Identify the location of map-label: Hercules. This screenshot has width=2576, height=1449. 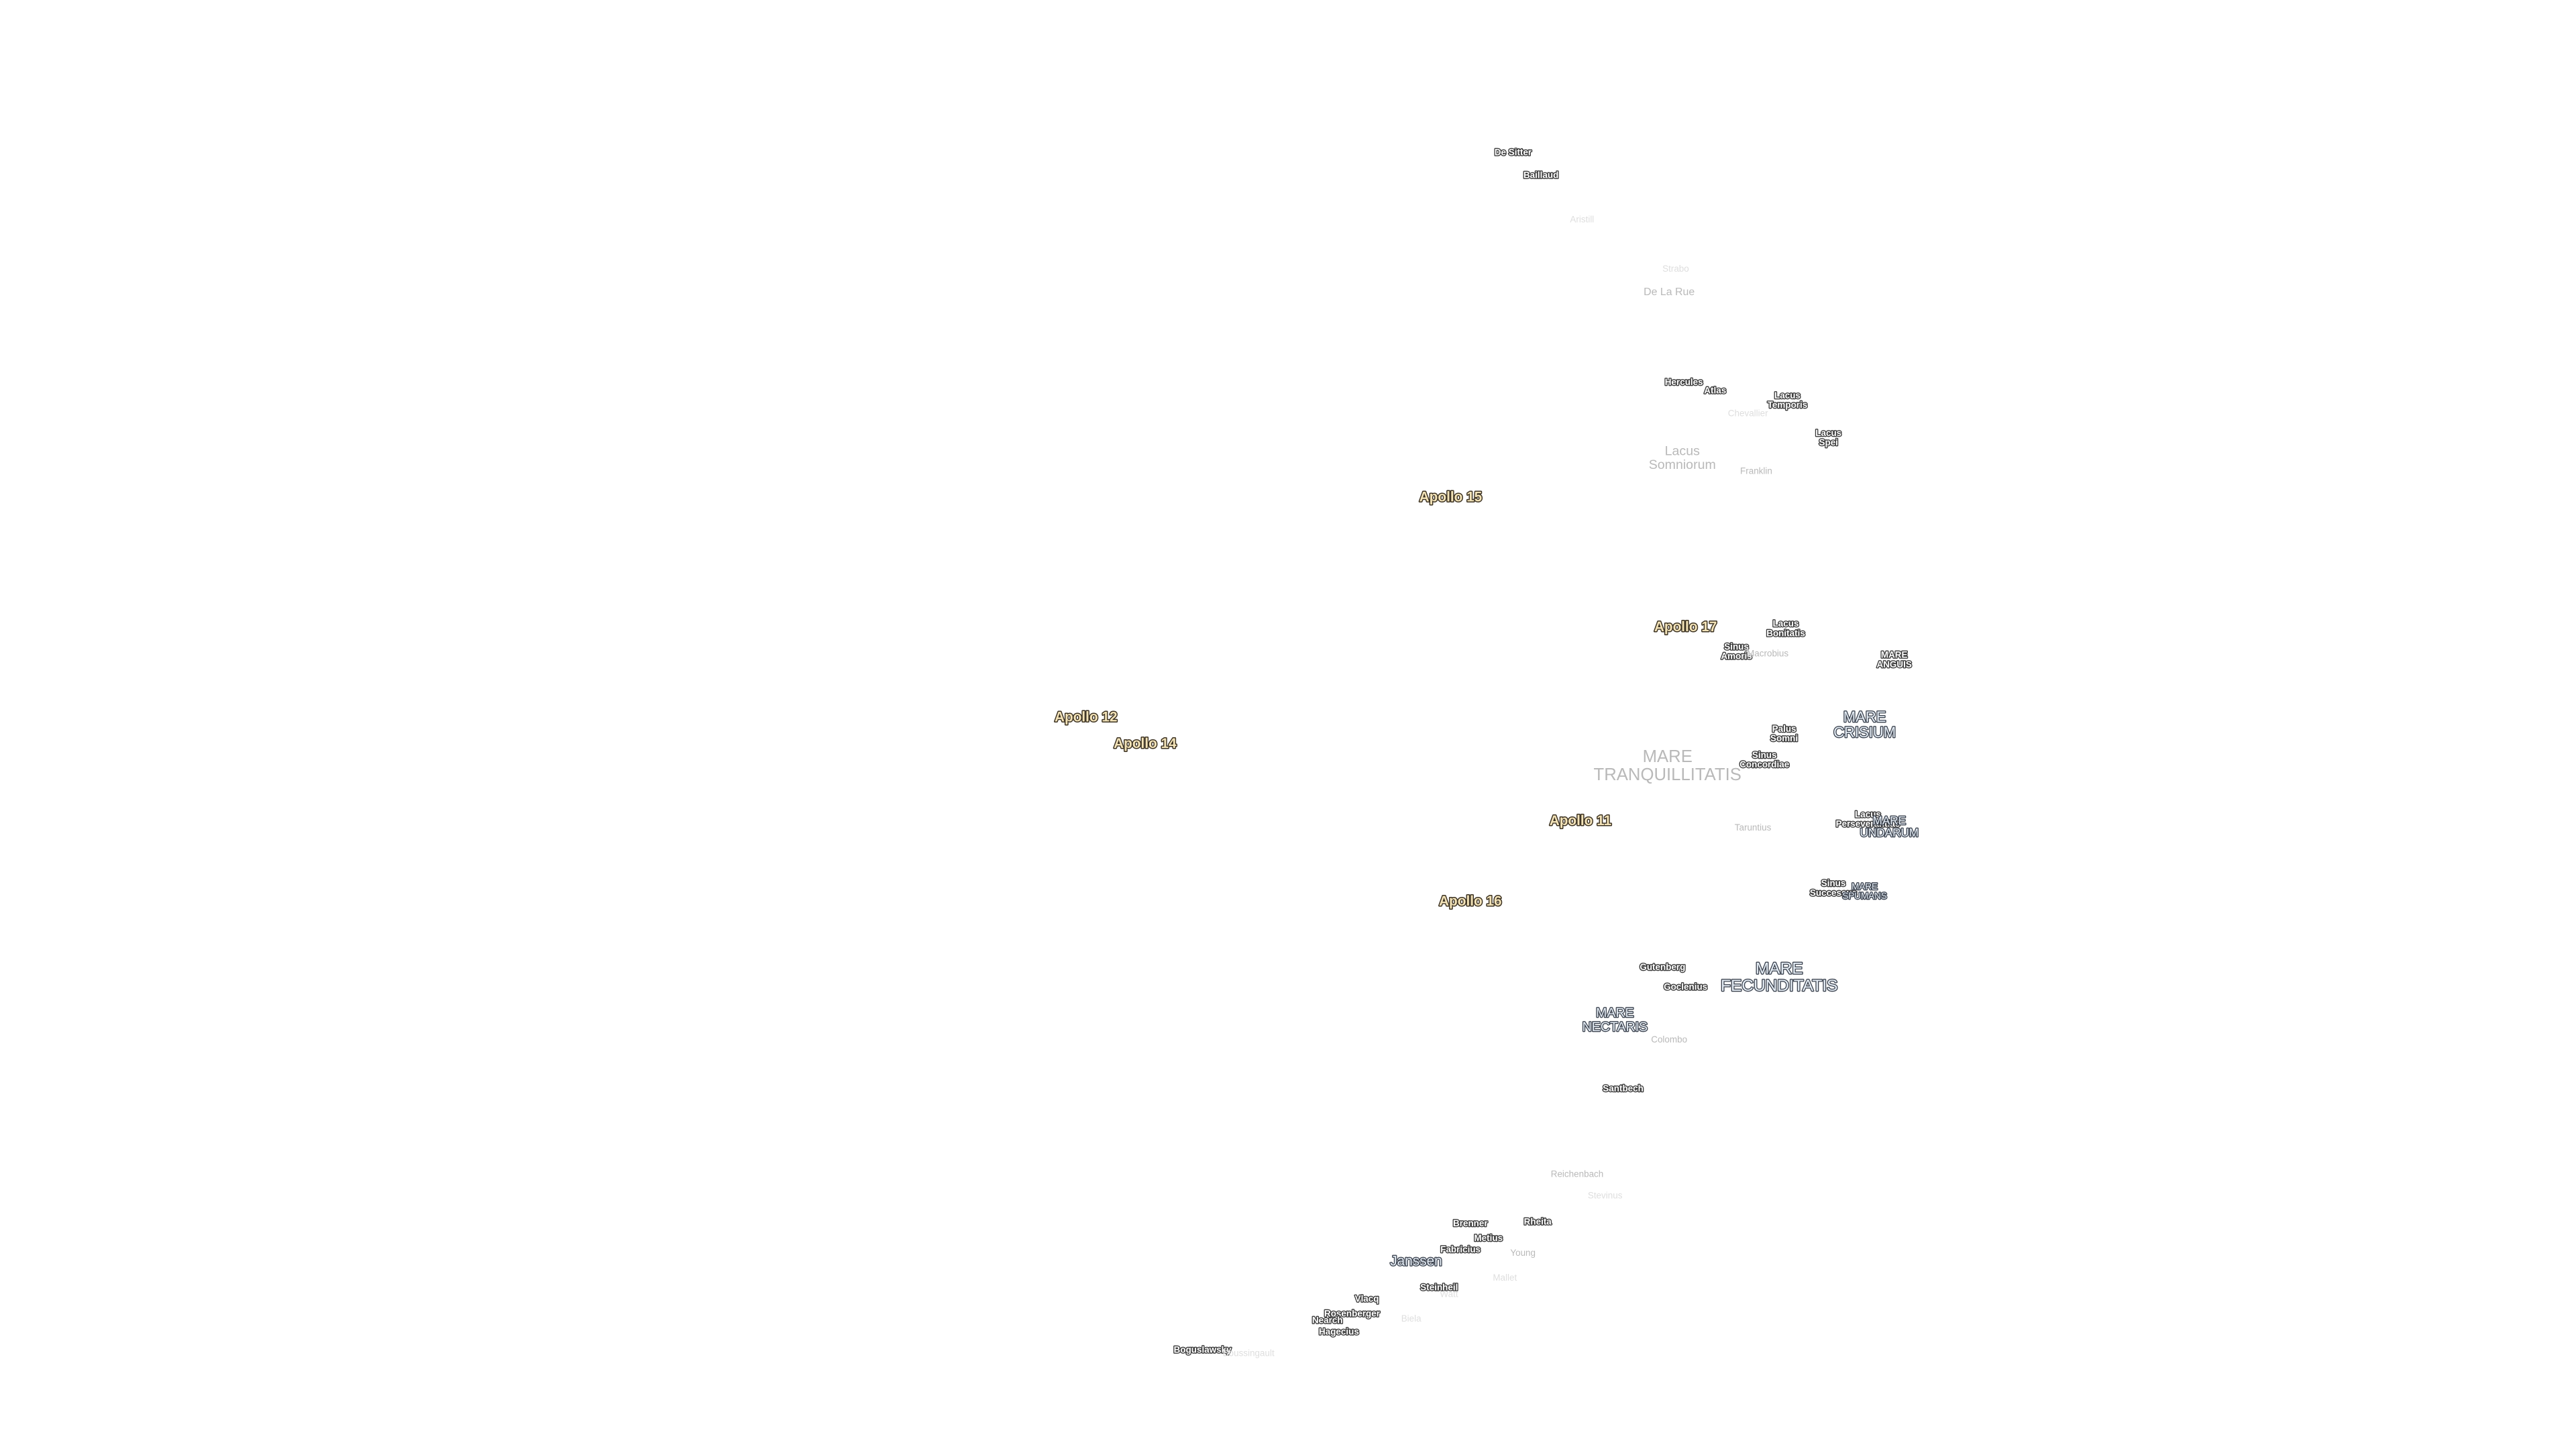
(1684, 382).